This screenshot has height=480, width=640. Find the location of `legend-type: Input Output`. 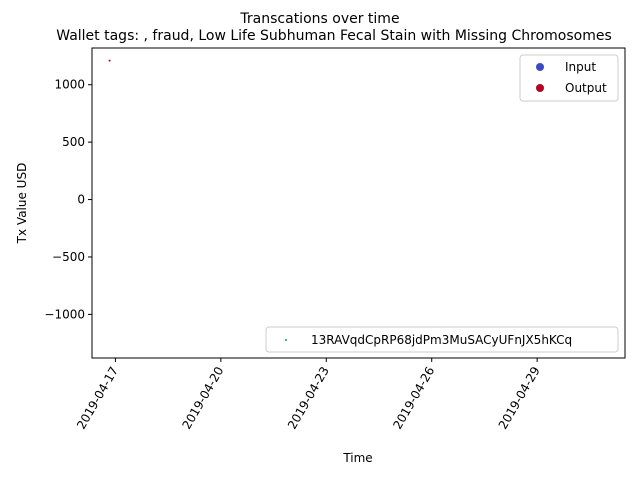

legend-type: Input Output is located at coordinates (569, 78).